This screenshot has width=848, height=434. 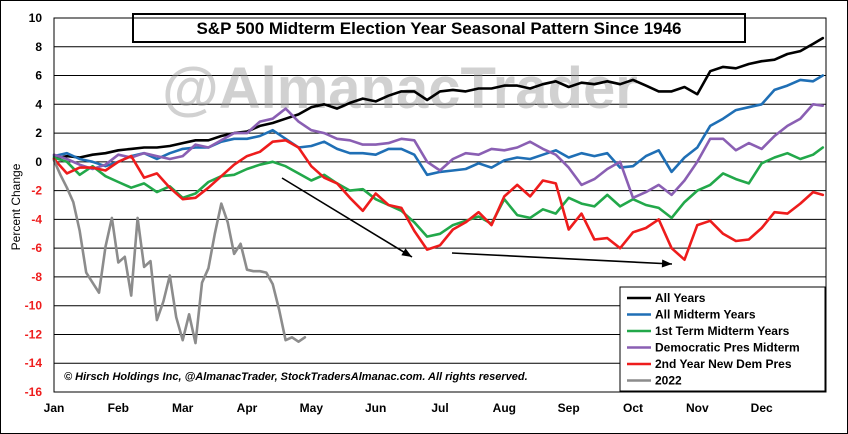 I want to click on legend-label-2: All Midterm Years, so click(x=705, y=315).